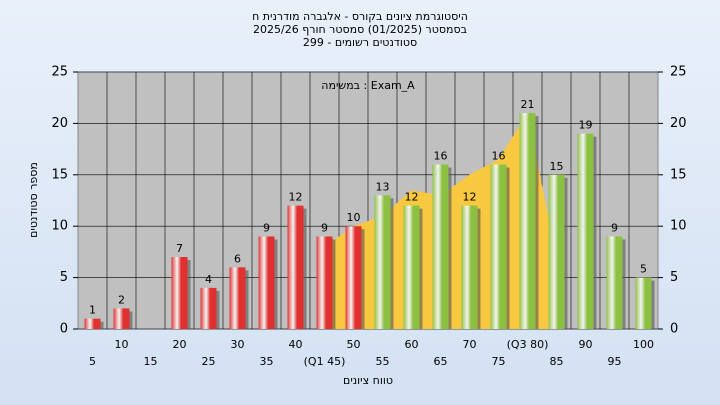  Describe the element at coordinates (325, 361) in the screenshot. I see `x-tick-label: (Q1 45)` at that location.